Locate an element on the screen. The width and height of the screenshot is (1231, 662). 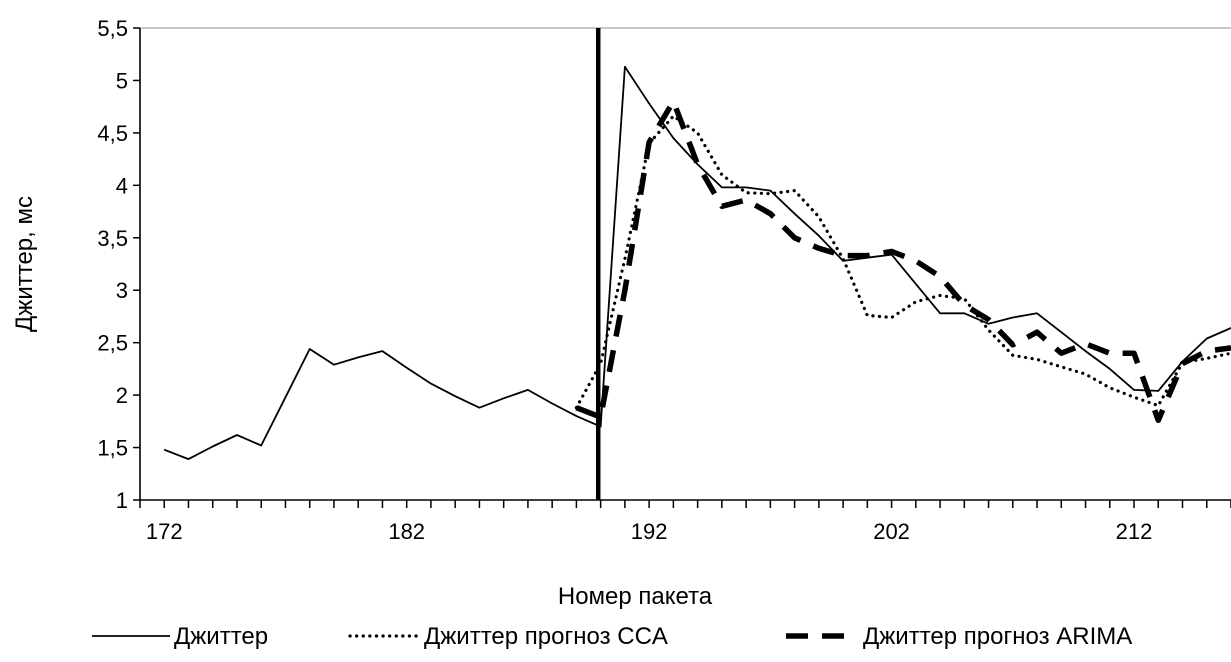
y-tick-label: 1,5 is located at coordinates (112, 448).